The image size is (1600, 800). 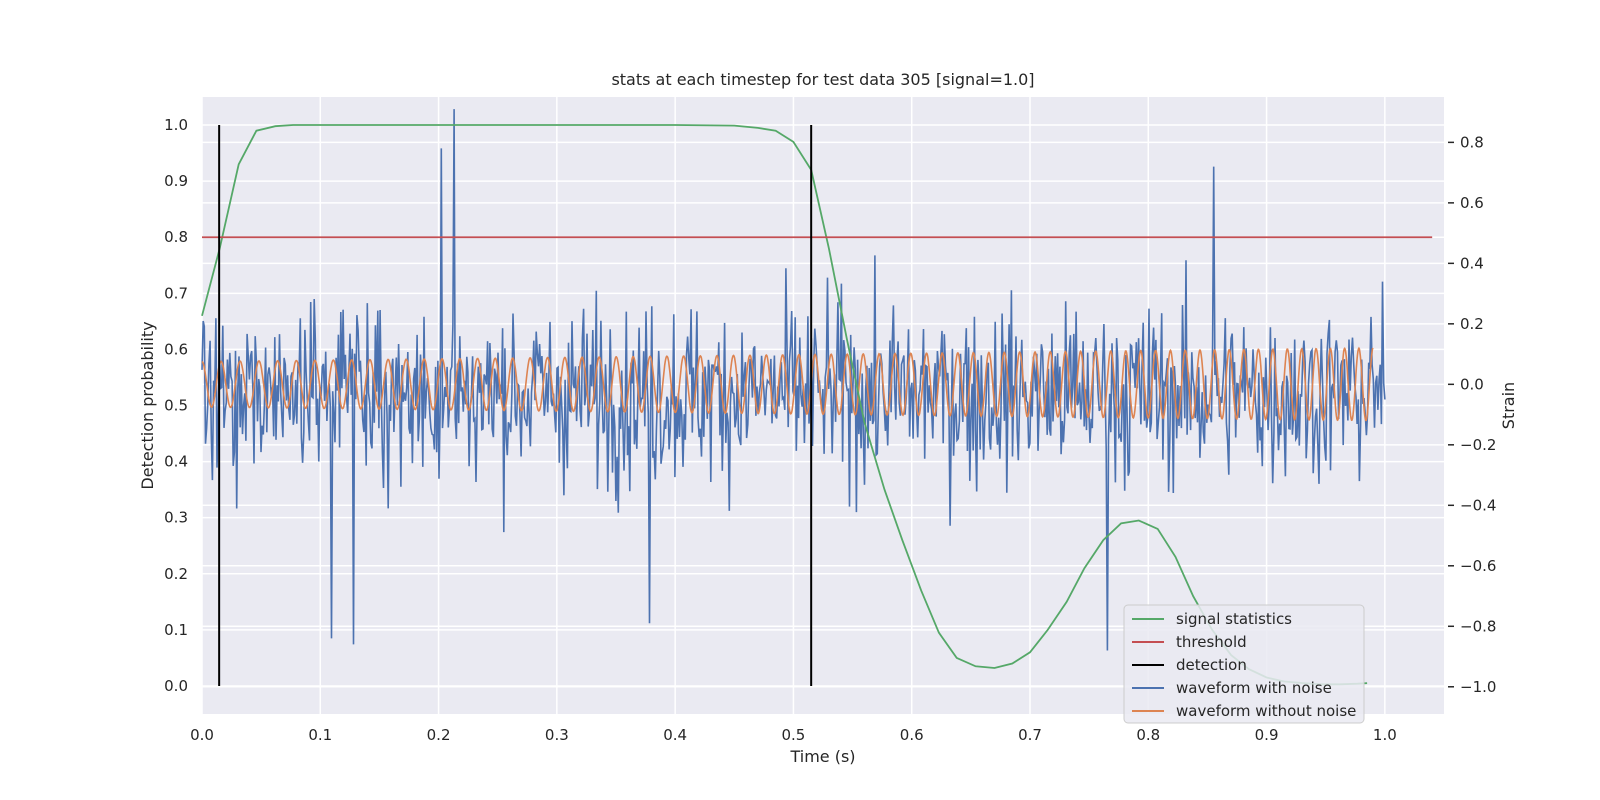 I want to click on y-right-tick-label: 0.2, so click(x=1472, y=324).